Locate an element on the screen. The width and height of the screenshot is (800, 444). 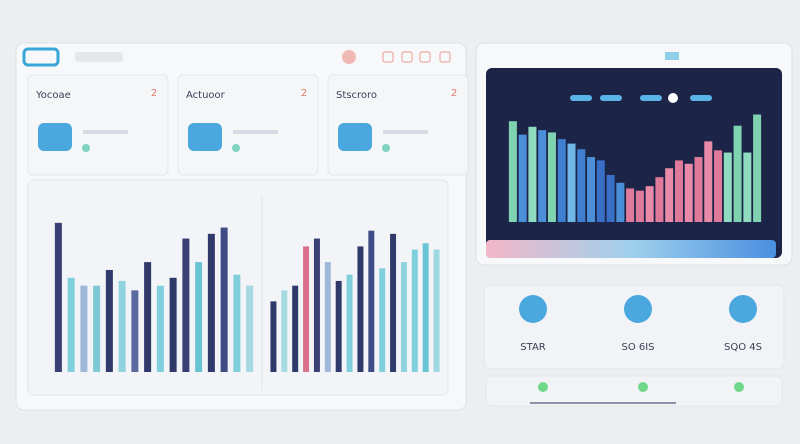
widget-panel is located at coordinates (634, 327).